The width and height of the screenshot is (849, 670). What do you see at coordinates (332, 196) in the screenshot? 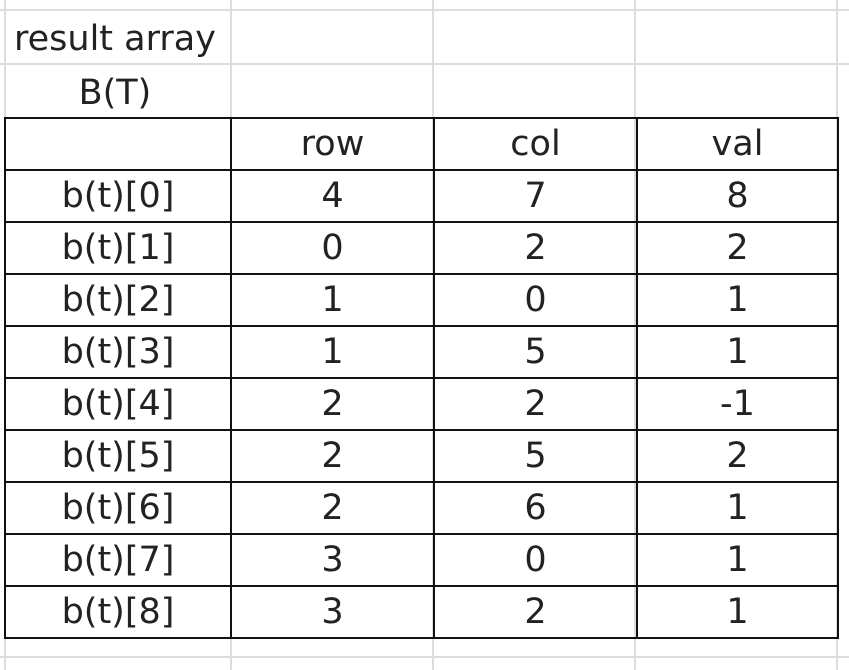
I see `row-value-cell: 4` at bounding box center [332, 196].